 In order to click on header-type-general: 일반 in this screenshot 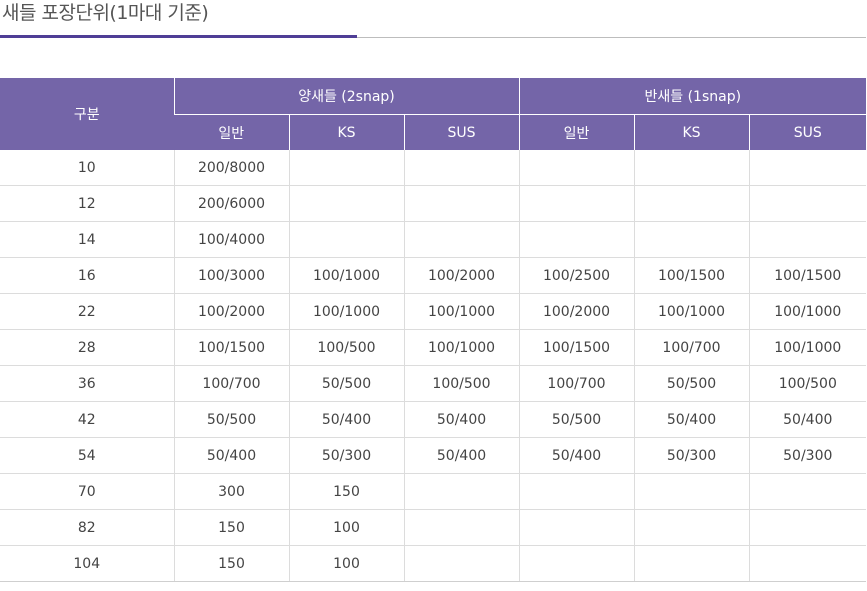, I will do `click(231, 132)`.